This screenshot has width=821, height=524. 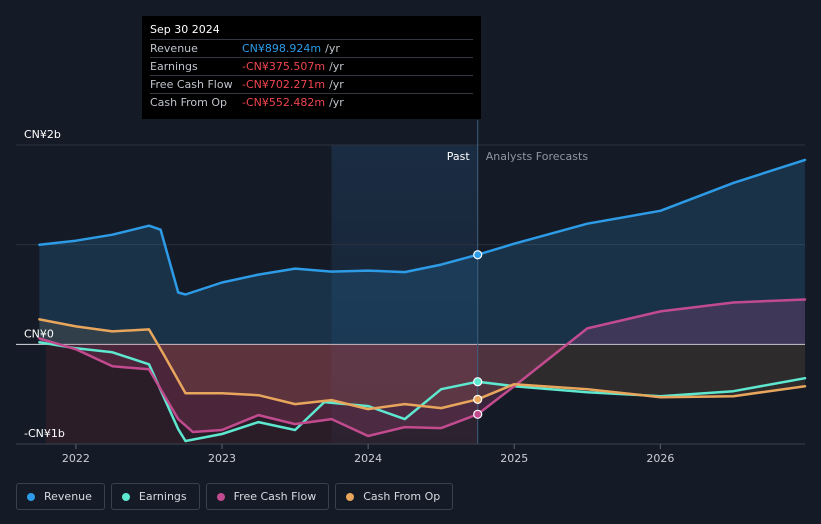 I want to click on tooltip-value: -CN¥375.507m, so click(x=284, y=66).